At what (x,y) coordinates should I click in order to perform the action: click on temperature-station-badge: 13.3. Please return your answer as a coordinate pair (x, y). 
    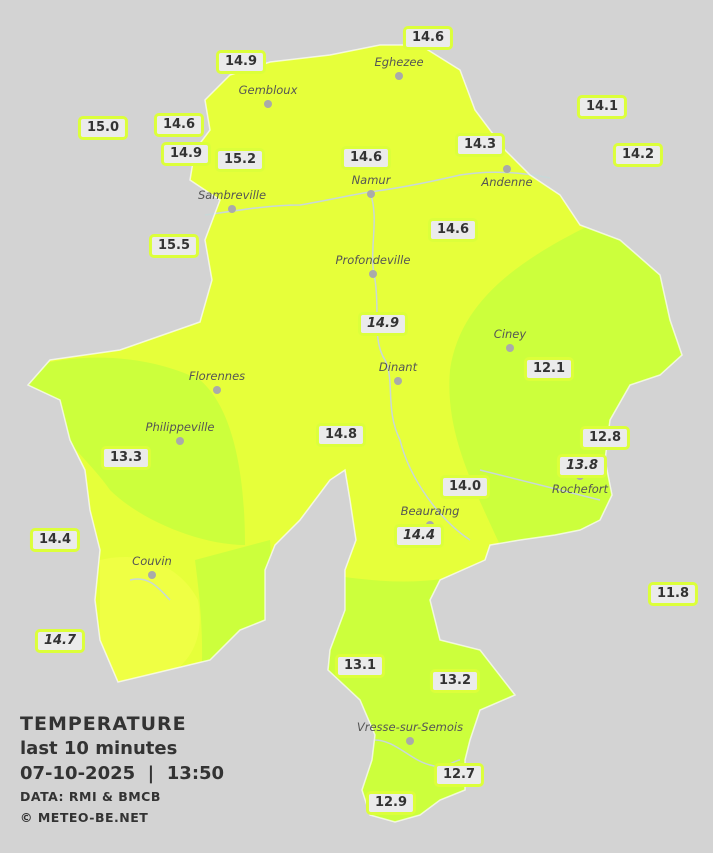
    Looking at the image, I should click on (126, 458).